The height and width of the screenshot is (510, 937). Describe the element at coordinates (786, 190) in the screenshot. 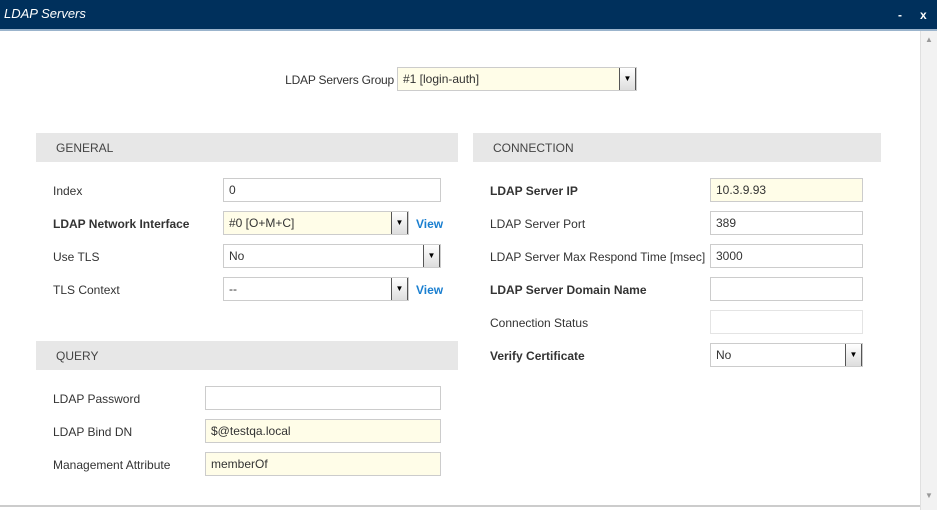

I see `server-ip-input: 10.3.9.93` at that location.